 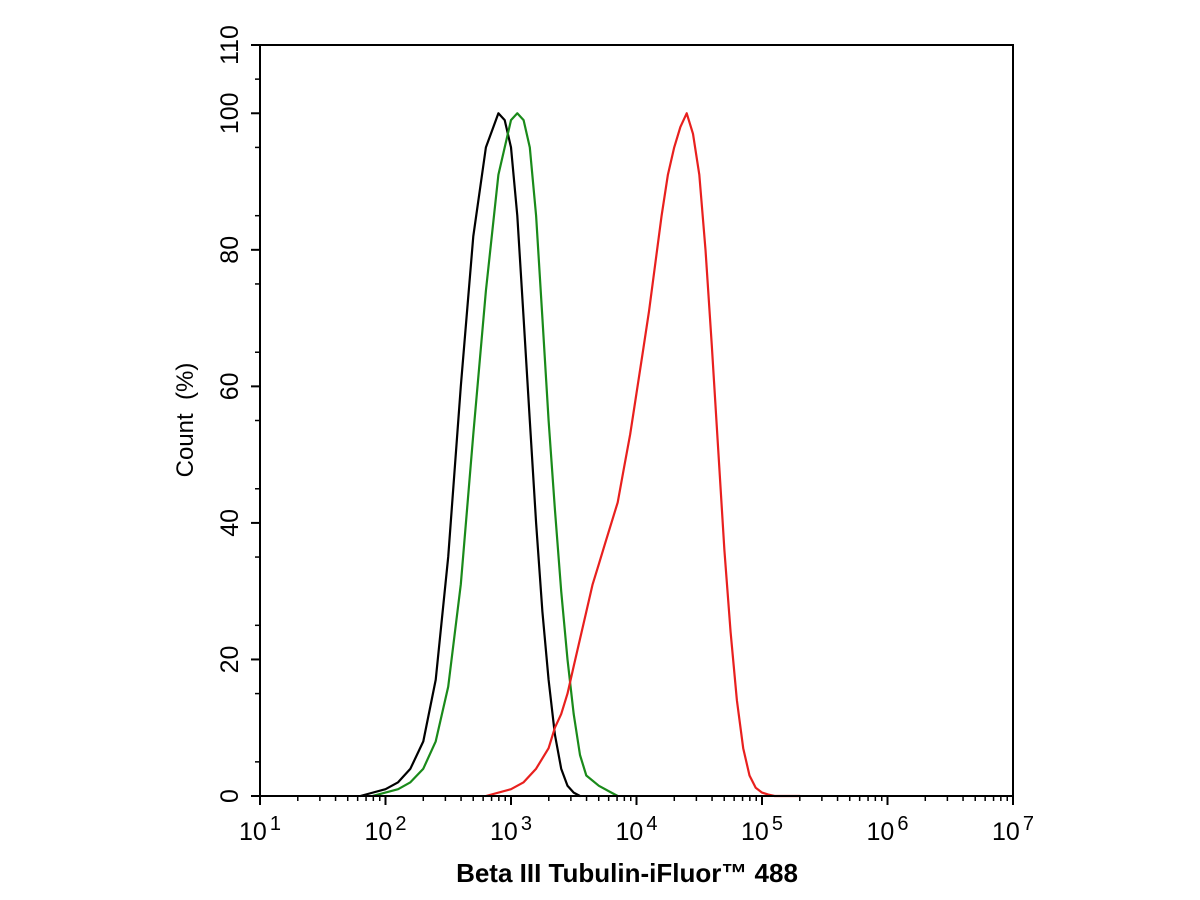 I want to click on y-tick-label: 60, so click(x=230, y=386).